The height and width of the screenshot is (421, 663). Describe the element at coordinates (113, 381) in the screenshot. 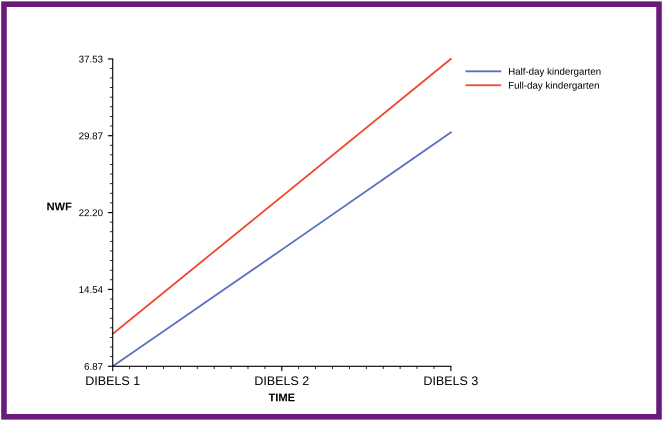

I see `x-tick-label: DIBELS 1` at that location.